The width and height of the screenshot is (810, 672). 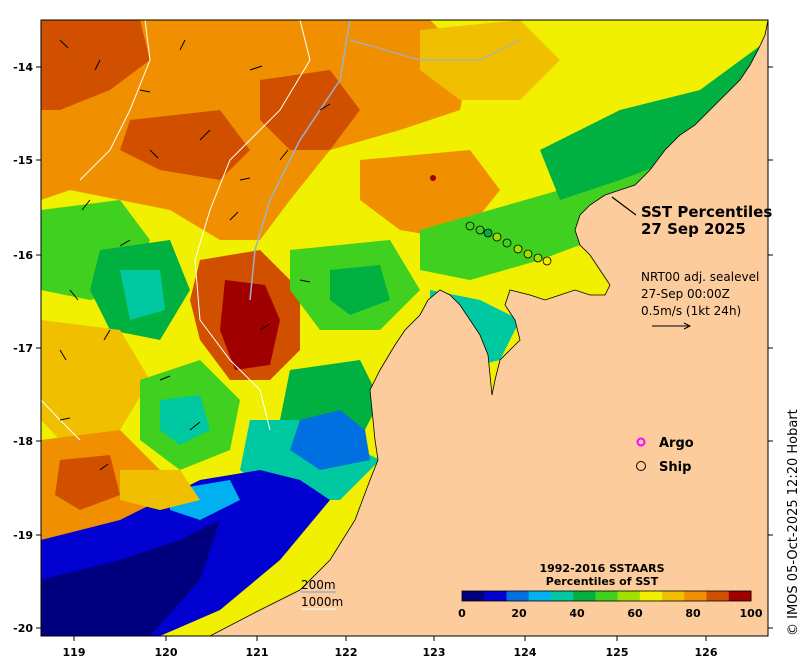 What do you see at coordinates (641, 442) in the screenshot?
I see `argo-marker` at bounding box center [641, 442].